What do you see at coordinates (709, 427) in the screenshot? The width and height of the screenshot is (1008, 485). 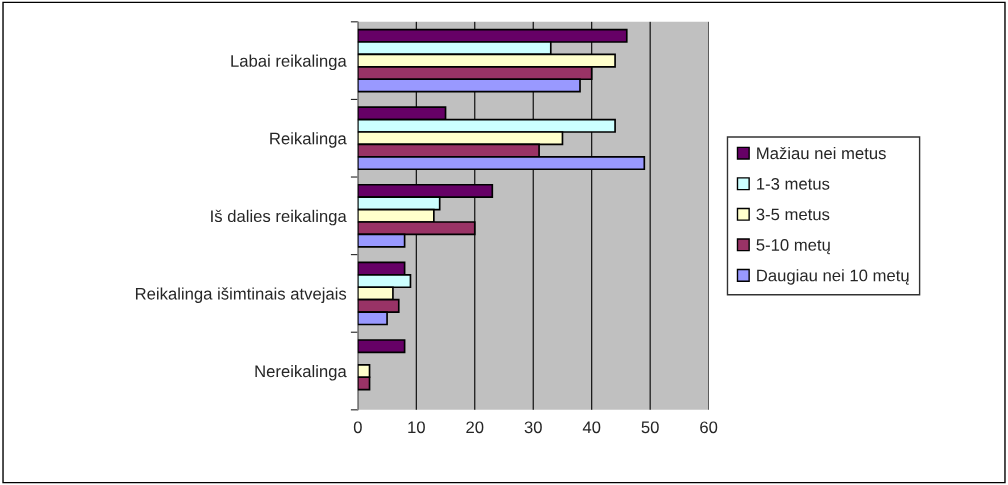 I see `x-tick-label: 60` at bounding box center [709, 427].